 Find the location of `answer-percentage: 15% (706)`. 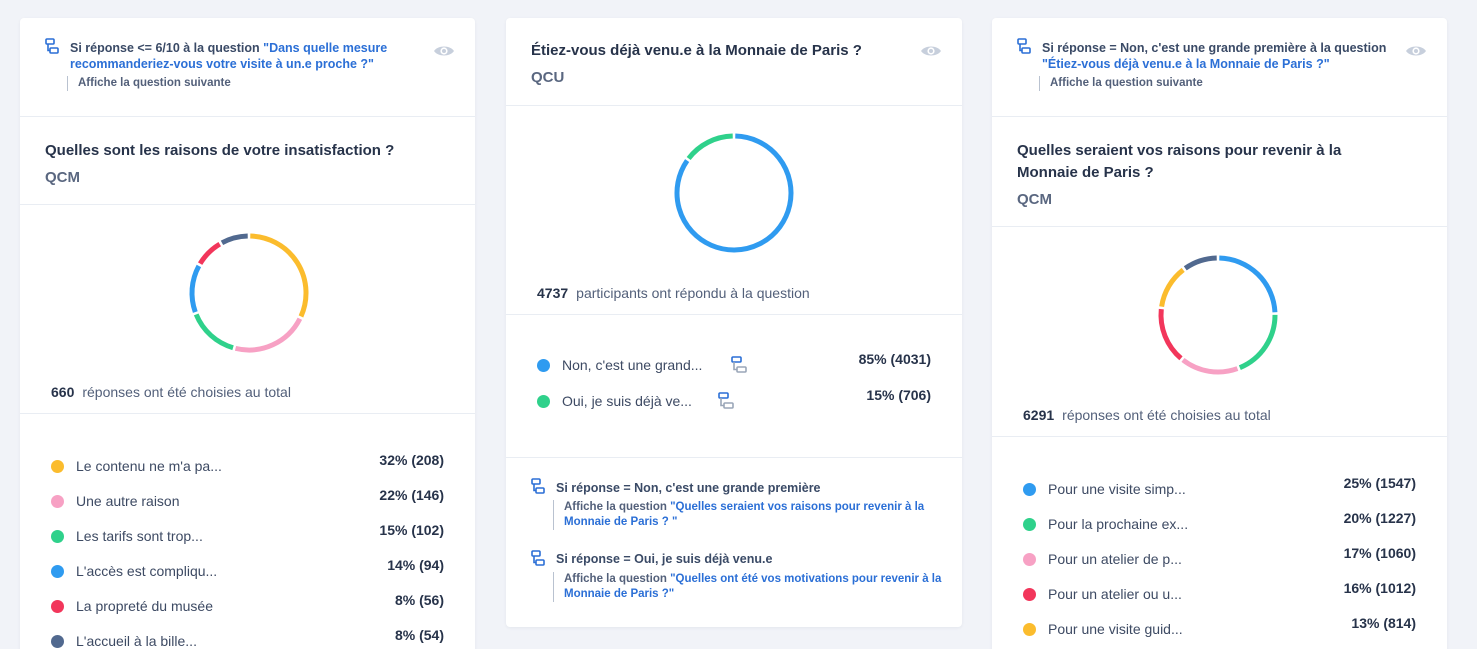

answer-percentage: 15% (706) is located at coordinates (898, 395).